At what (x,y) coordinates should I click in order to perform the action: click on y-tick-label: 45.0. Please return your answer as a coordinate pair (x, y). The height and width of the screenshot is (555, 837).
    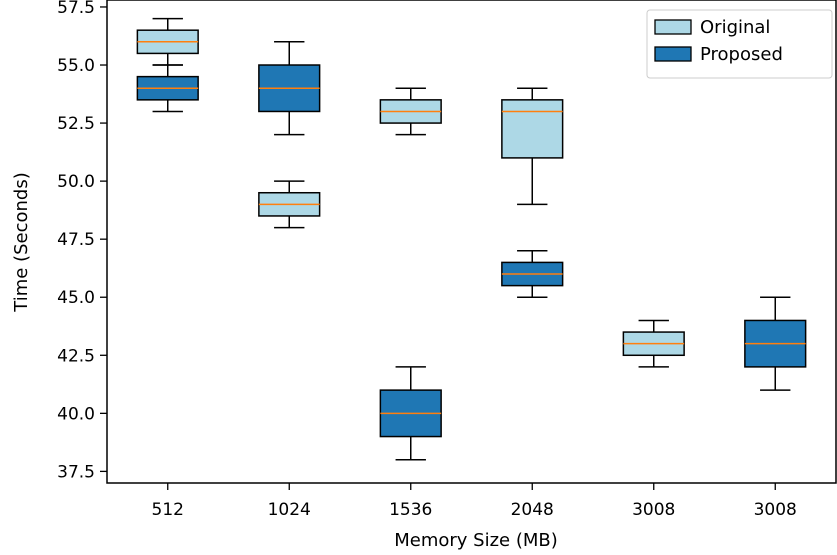
    Looking at the image, I should click on (76, 298).